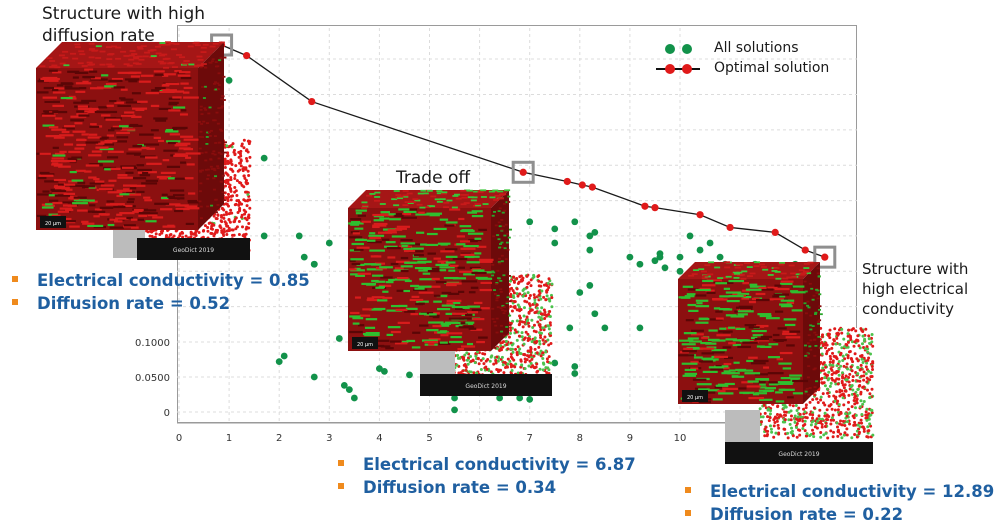 This screenshot has width=999, height=530. I want to click on all-solution-point, so click(379, 368).